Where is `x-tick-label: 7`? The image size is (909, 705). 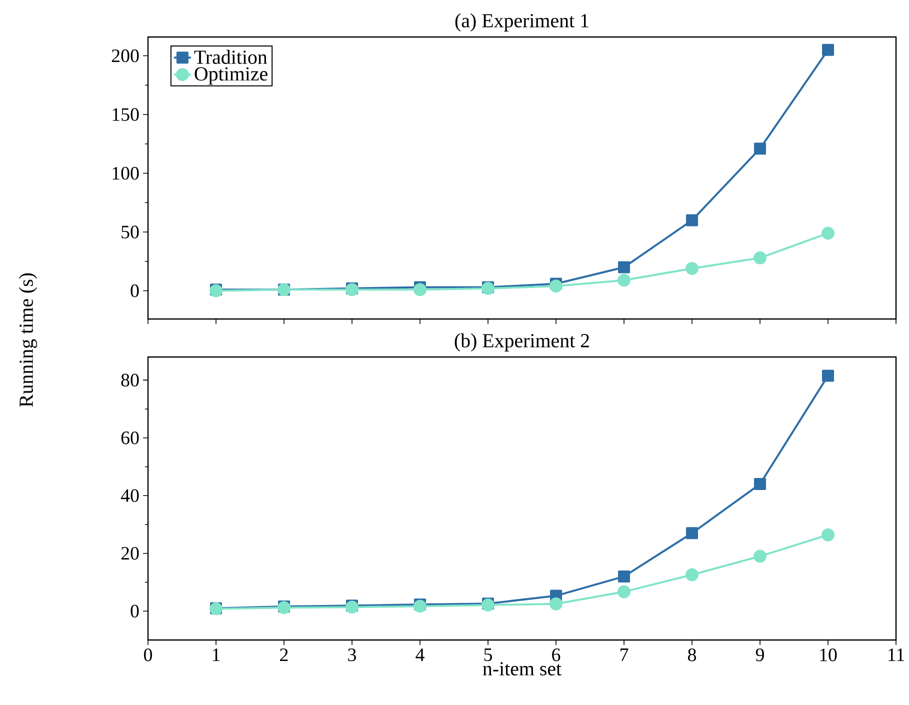 x-tick-label: 7 is located at coordinates (624, 654).